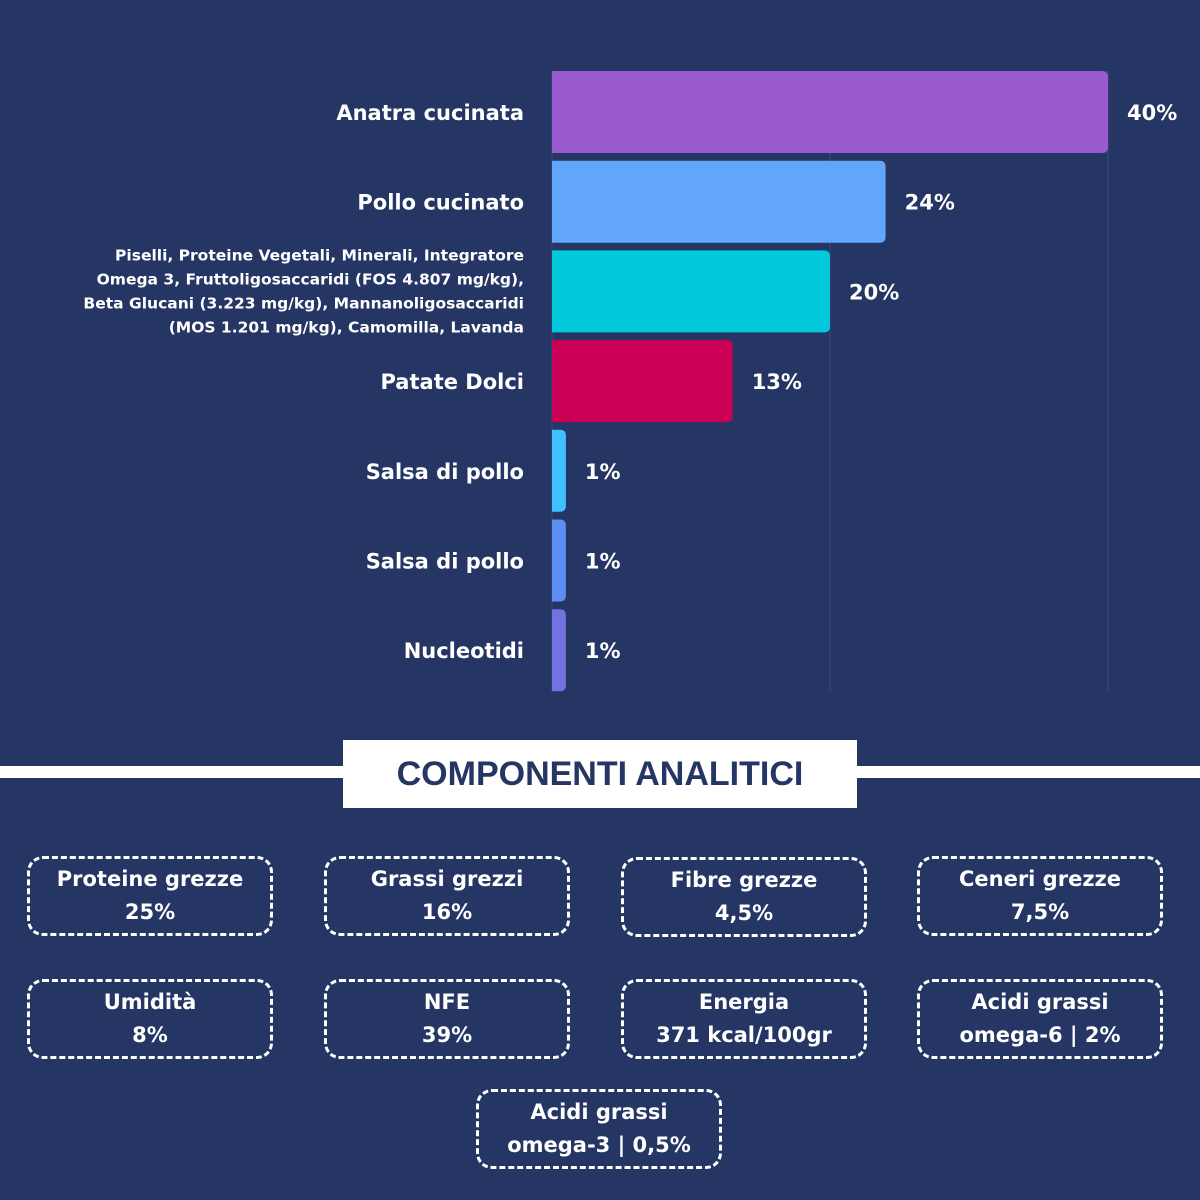 The width and height of the screenshot is (1200, 1200). I want to click on component-card-fibre: Fibre grezze 4,5%, so click(744, 897).